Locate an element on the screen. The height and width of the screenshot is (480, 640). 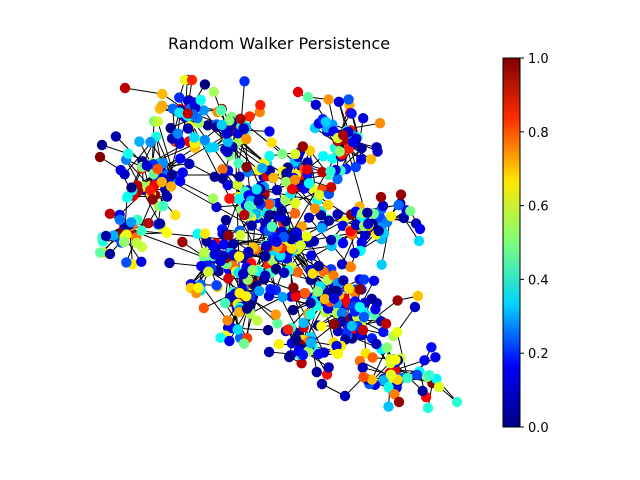
colorbar-gradient is located at coordinates (511, 242).